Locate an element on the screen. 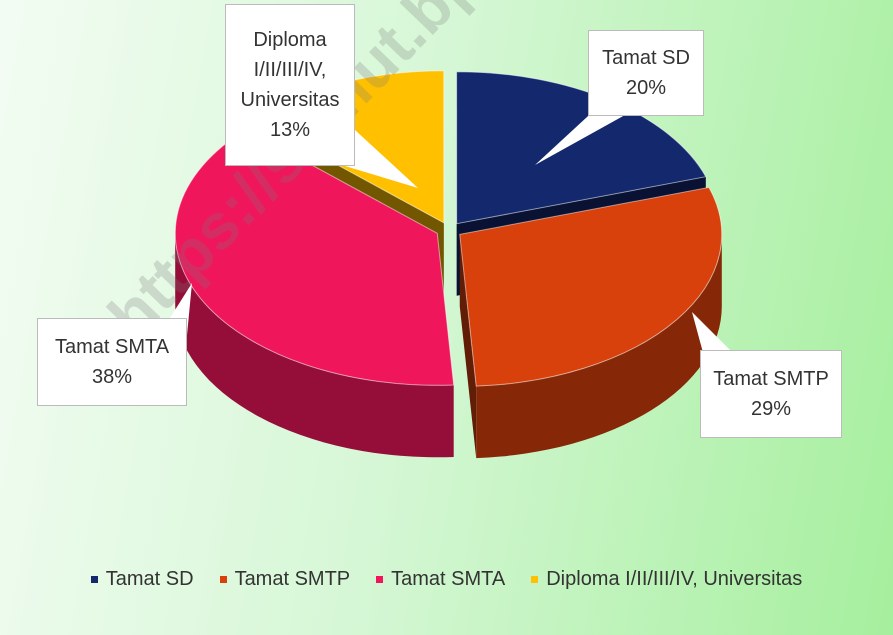 The height and width of the screenshot is (635, 893). legend-item: Diploma I/II/III/IV, Universitas is located at coordinates (666, 579).